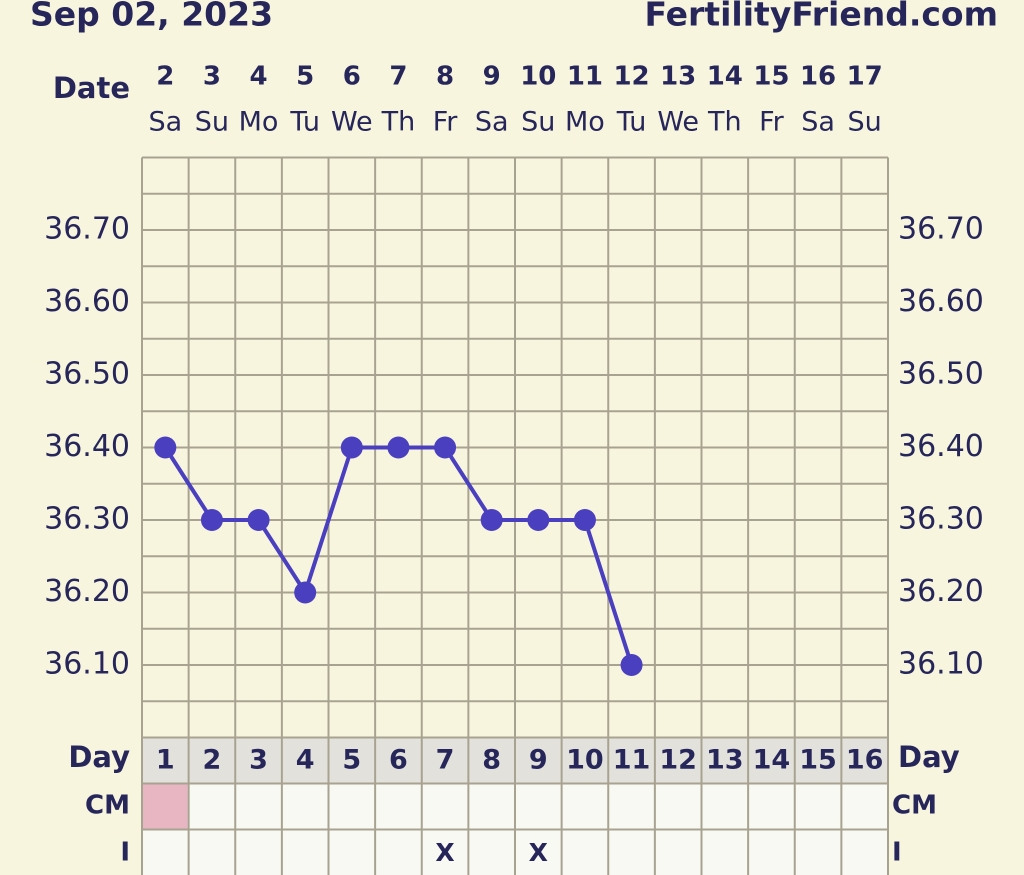 The image size is (1024, 875). Describe the element at coordinates (678, 760) in the screenshot. I see `cycle-day: 12` at that location.